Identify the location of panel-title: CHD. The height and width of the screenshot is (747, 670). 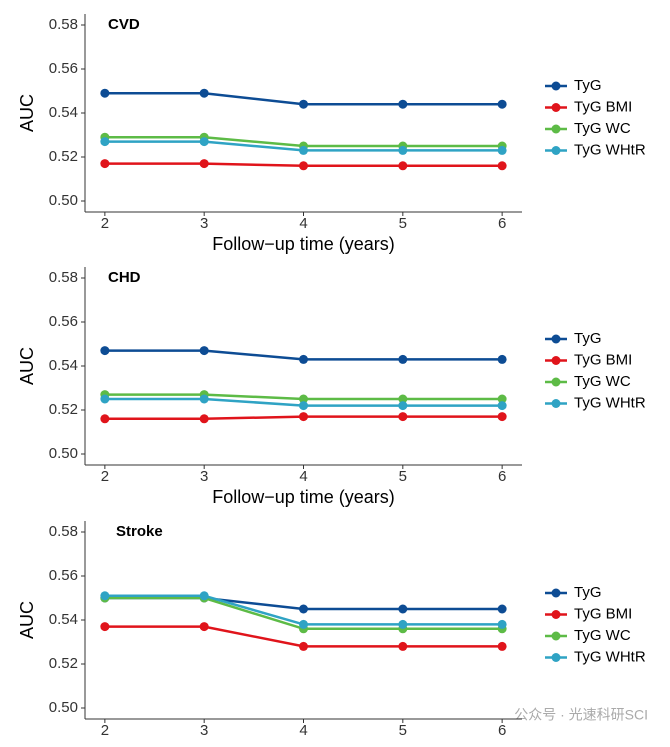
(124, 277).